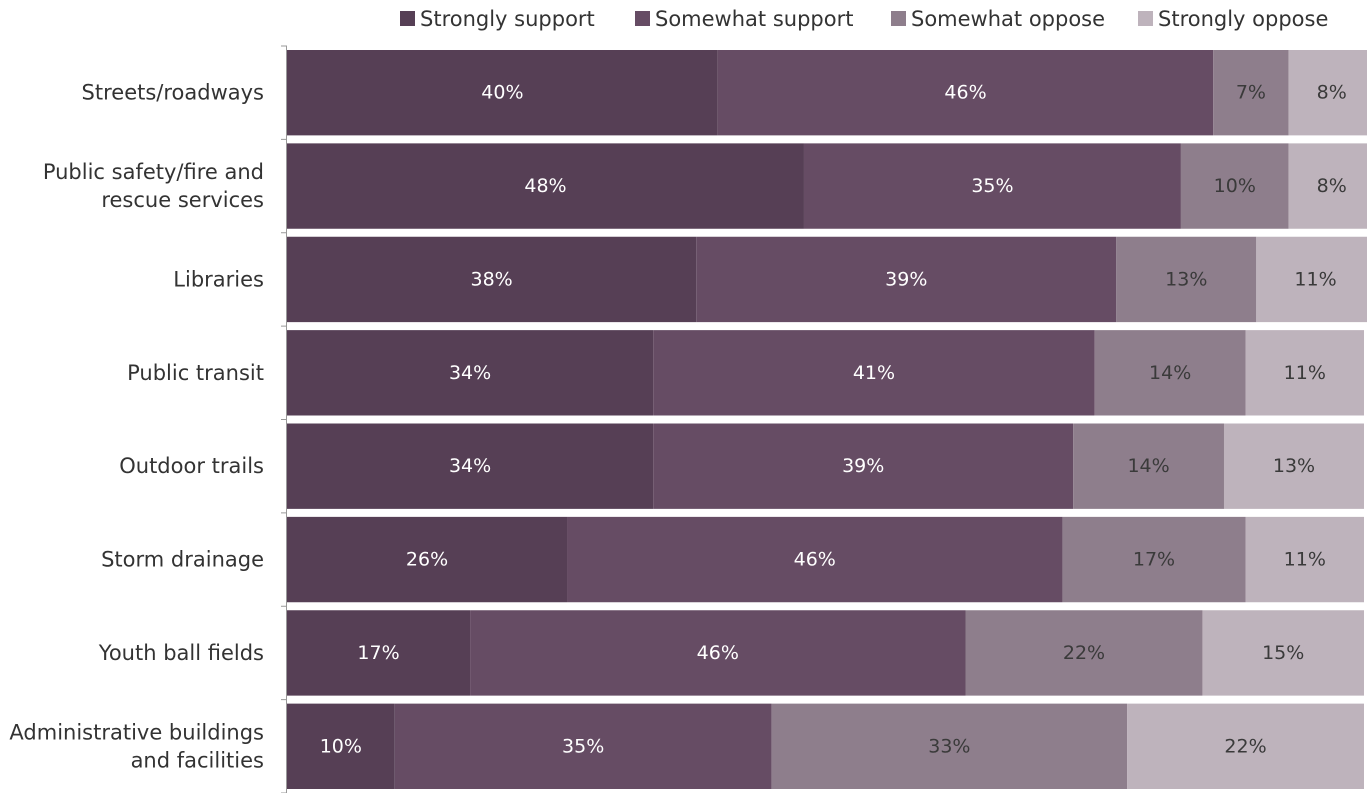 The height and width of the screenshot is (793, 1367). I want to click on legend-label: Strongly oppose, so click(1243, 19).